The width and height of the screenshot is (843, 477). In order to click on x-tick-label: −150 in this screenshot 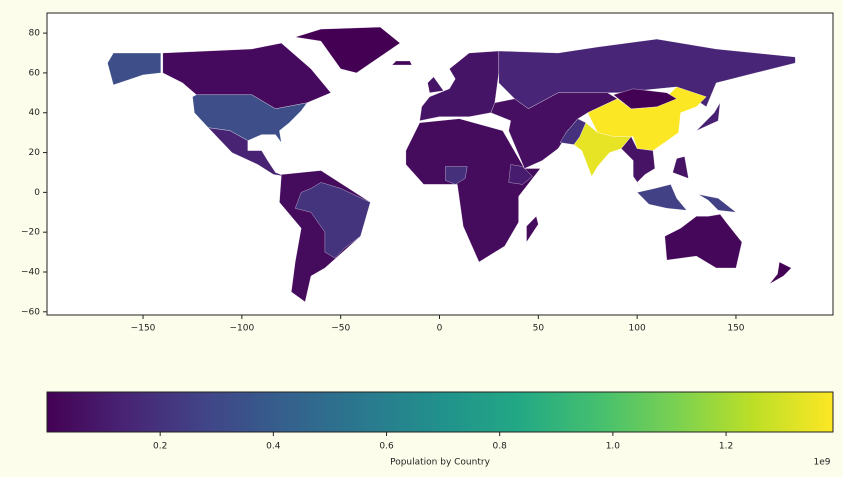, I will do `click(143, 329)`.